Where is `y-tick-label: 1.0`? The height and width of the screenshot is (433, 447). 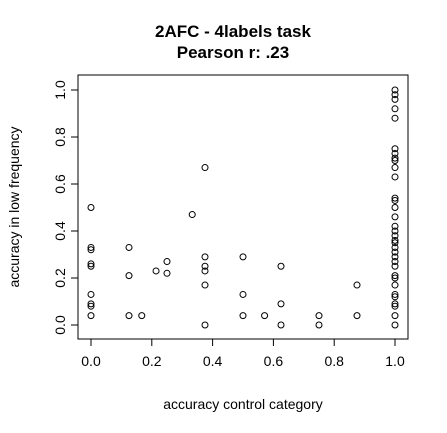 y-tick-label: 1.0 is located at coordinates (60, 90).